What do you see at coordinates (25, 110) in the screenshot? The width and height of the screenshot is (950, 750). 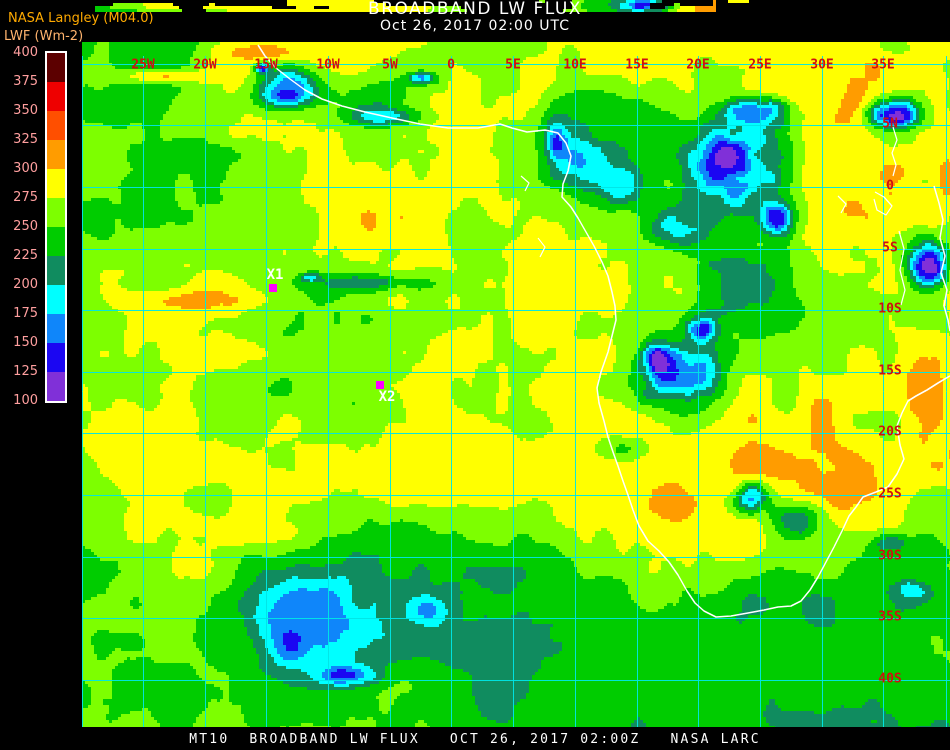 I see `colorbar-tick: 350` at bounding box center [25, 110].